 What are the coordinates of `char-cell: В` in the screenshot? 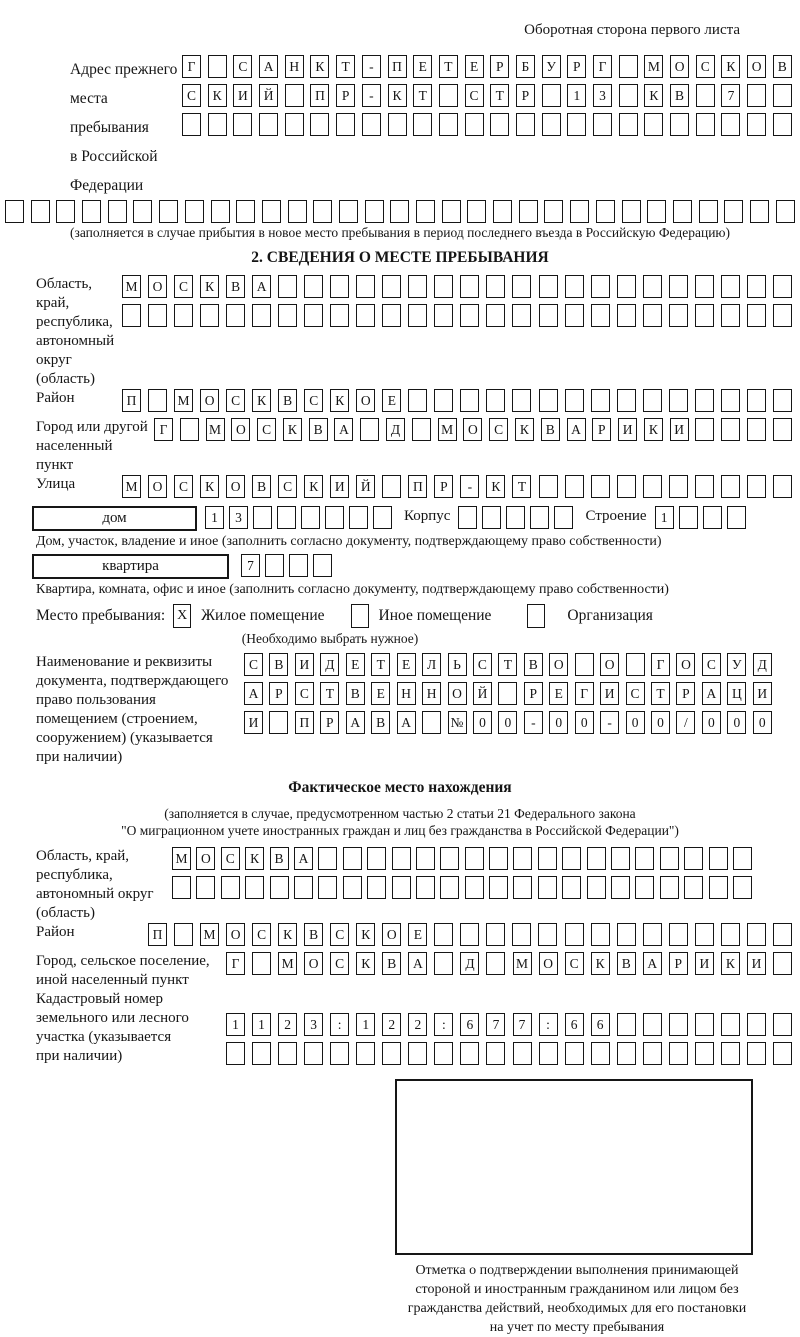 It's located at (550, 429).